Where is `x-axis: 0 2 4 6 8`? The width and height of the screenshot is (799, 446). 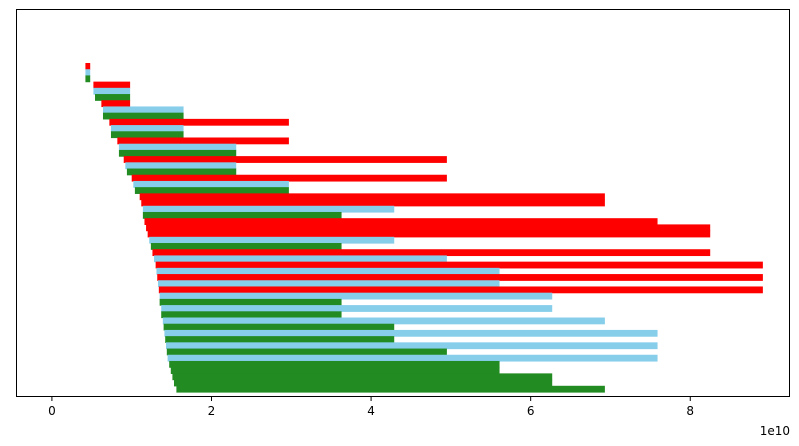
x-axis: 0 2 4 6 8 is located at coordinates (371, 407).